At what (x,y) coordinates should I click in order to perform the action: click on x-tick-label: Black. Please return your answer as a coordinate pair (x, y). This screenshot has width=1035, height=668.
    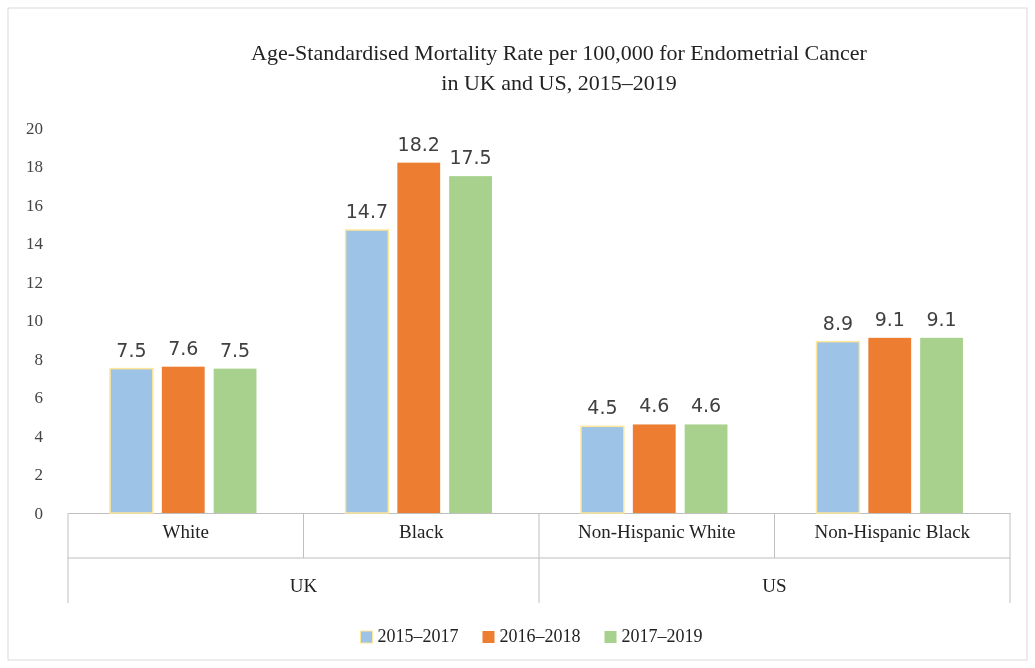
    Looking at the image, I should click on (421, 531).